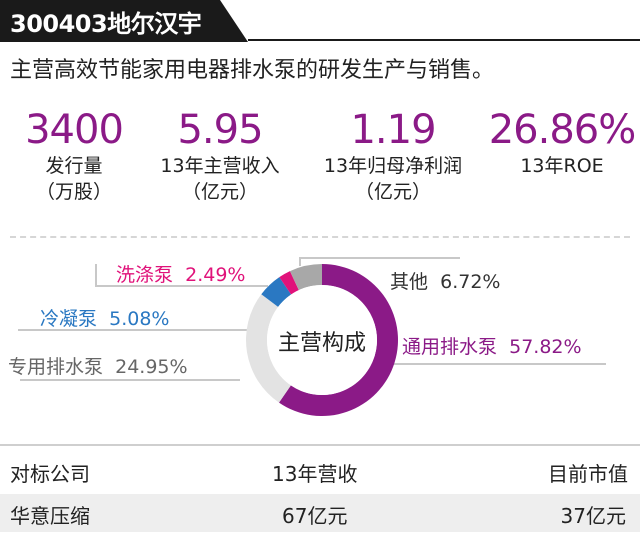  I want to click on table-cell-market-cap: 37亿元, so click(593, 516).